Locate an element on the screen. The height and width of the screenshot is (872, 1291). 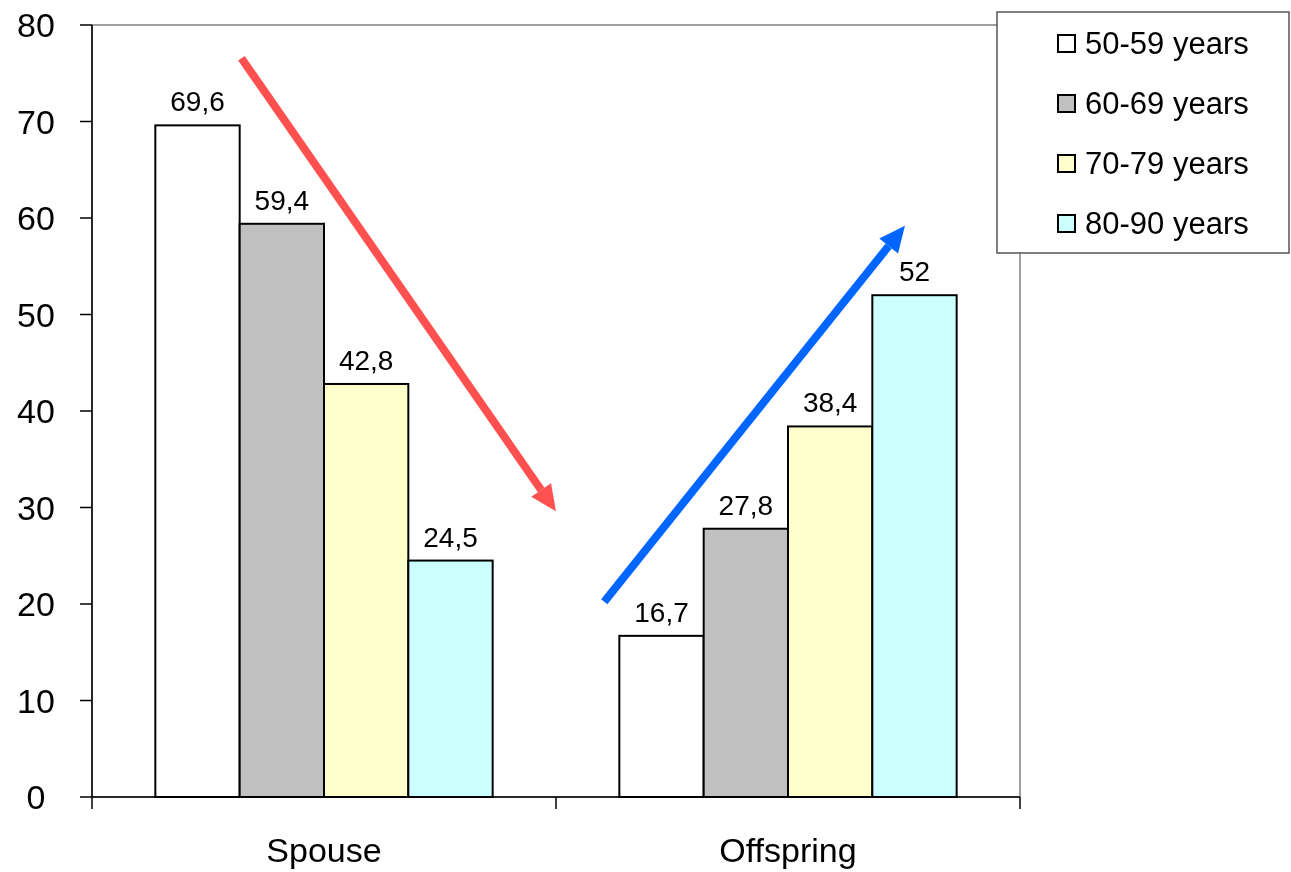
y-tick-label: 80 is located at coordinates (36, 25).